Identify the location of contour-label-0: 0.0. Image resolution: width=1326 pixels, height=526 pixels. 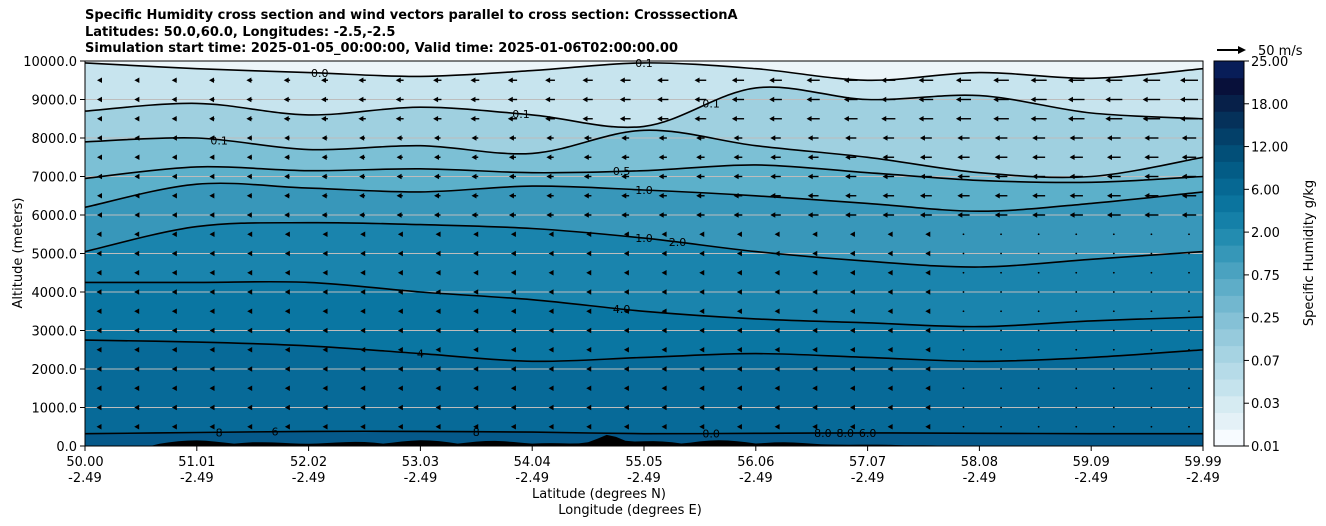
(320, 73).